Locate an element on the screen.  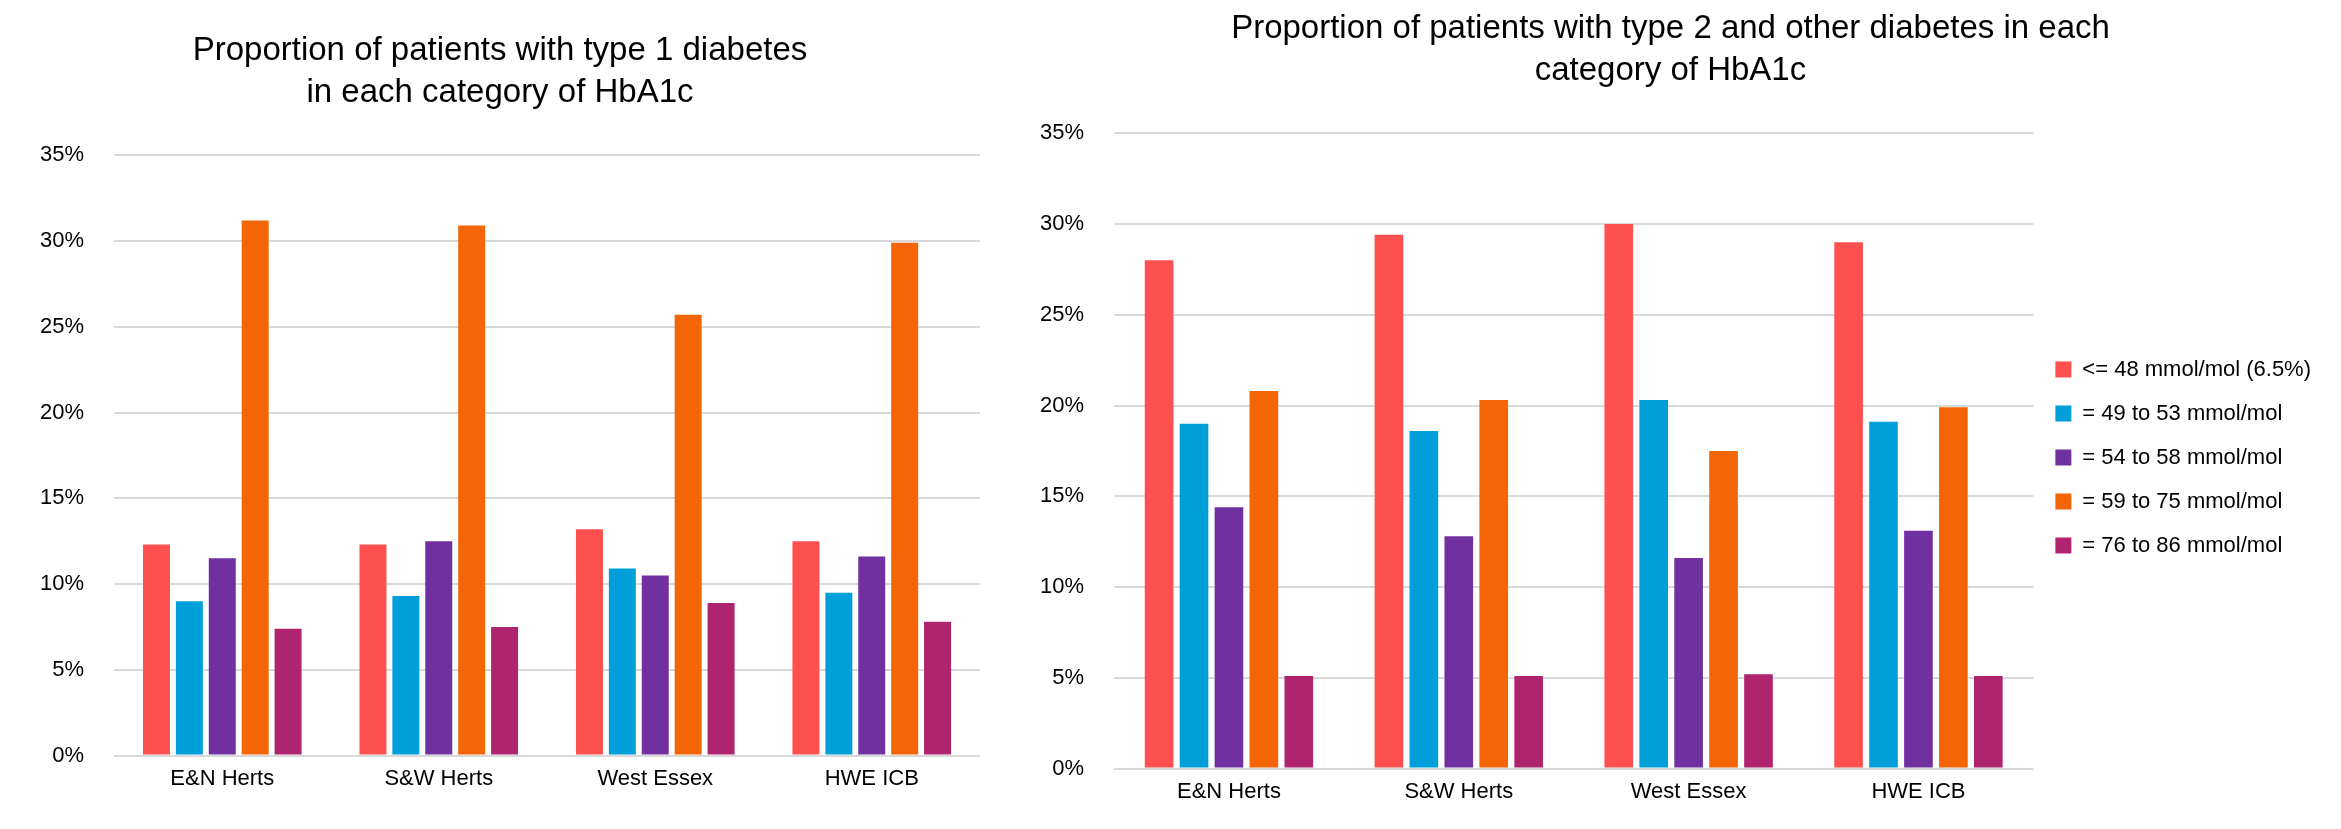
chart-title: Proportion of patients with type 1 diabetes in each category of HbA1c is located at coordinates (500, 70).